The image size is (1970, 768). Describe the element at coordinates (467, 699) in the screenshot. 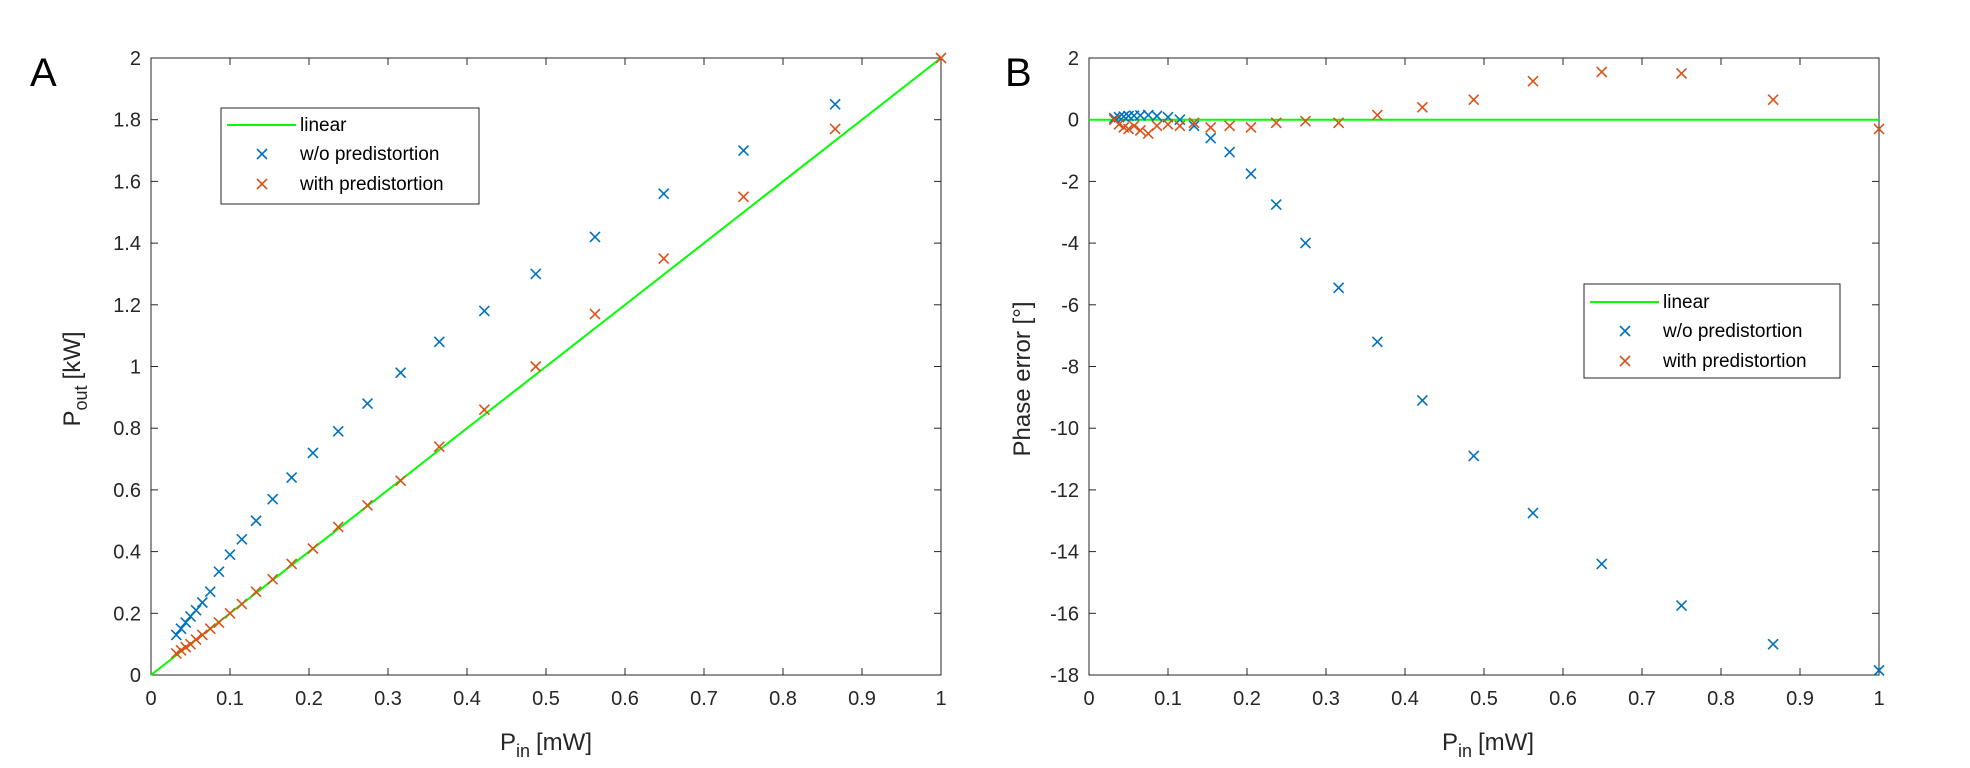

I see `x-tick-label-a: 0.4` at that location.